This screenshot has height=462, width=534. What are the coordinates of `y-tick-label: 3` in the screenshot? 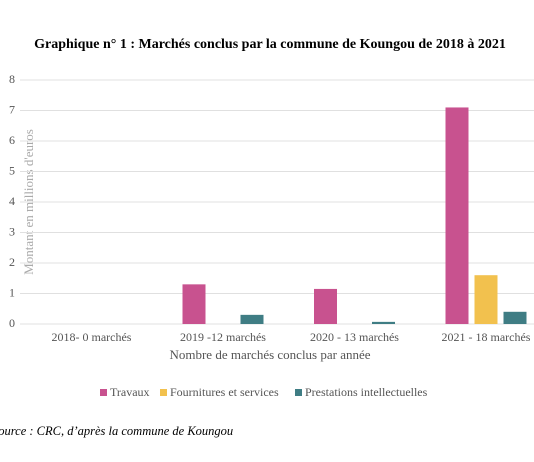 It's located at (12, 231).